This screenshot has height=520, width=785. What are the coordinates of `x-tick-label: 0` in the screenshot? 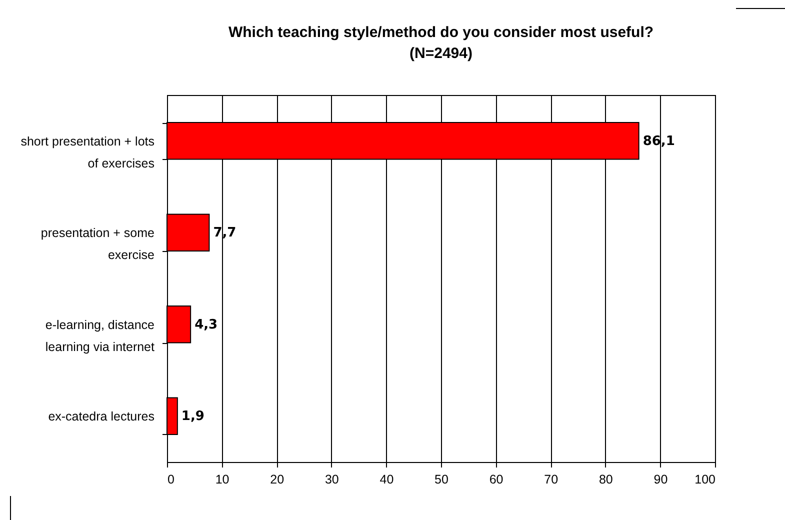 It's located at (171, 479).